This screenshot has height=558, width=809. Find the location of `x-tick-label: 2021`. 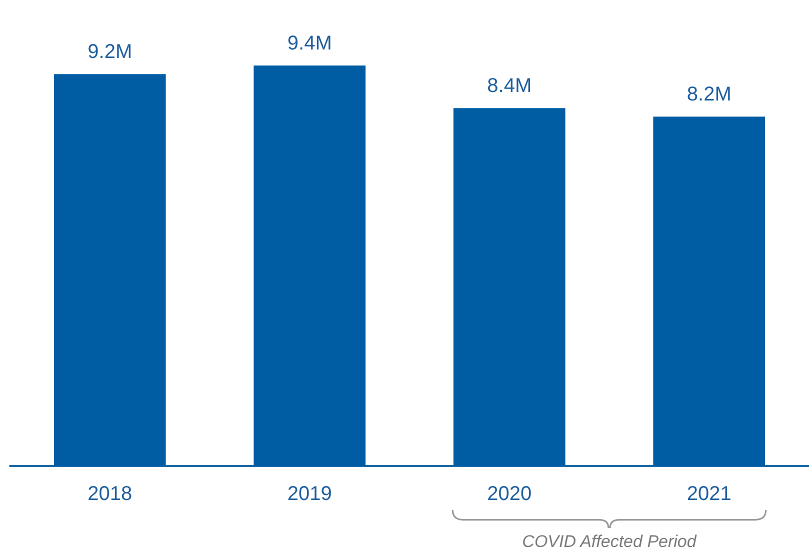

x-tick-label: 2021 is located at coordinates (709, 494).